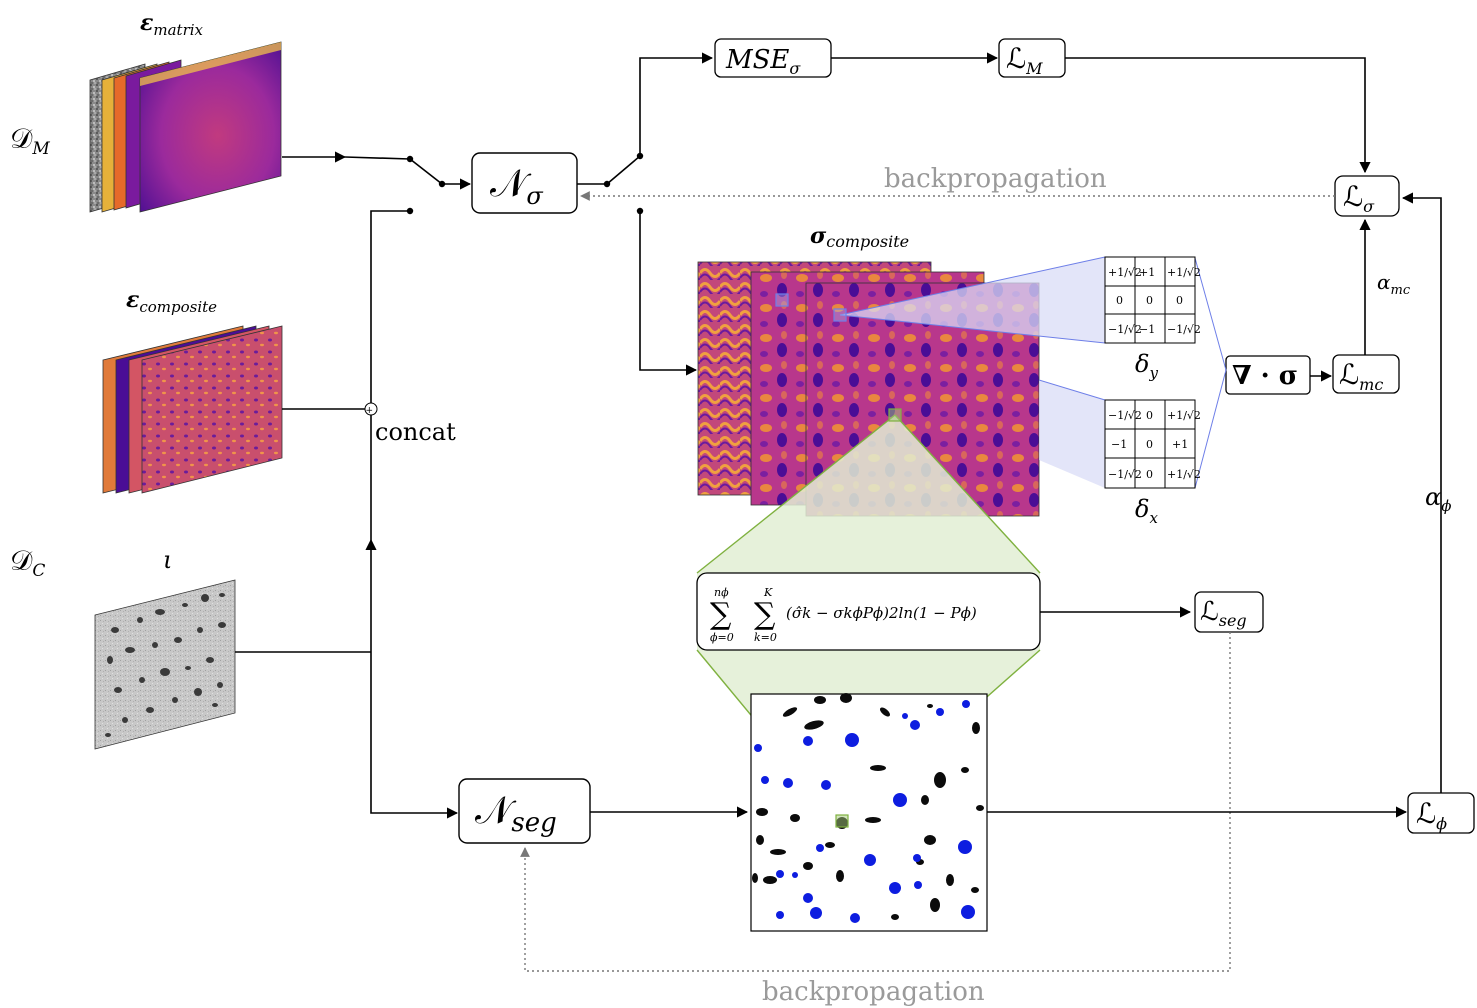 The height and width of the screenshot is (1008, 1477). I want to click on n-sigma-label: 𝒩σ, so click(516, 185).